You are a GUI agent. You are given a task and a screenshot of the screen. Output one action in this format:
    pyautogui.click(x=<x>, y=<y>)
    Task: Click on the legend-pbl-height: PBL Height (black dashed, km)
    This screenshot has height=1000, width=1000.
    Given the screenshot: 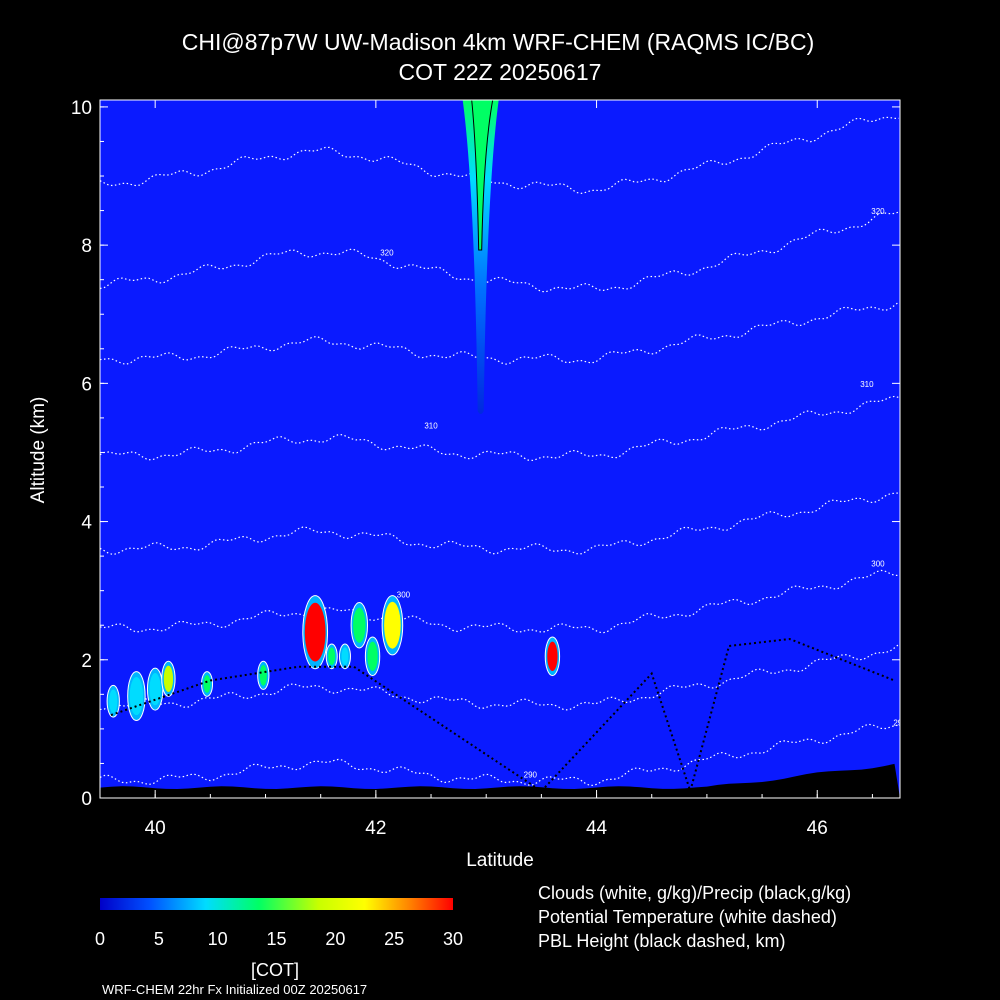 What is the action you would take?
    pyautogui.click(x=661, y=941)
    